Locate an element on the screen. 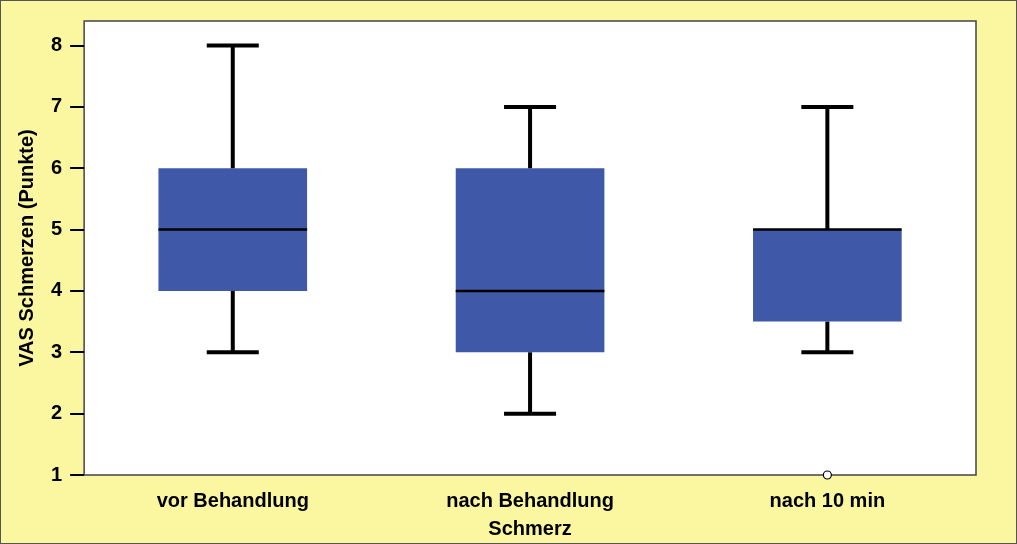  y-axis-title: VAS Schmerzen (Punkte) is located at coordinates (25, 248).